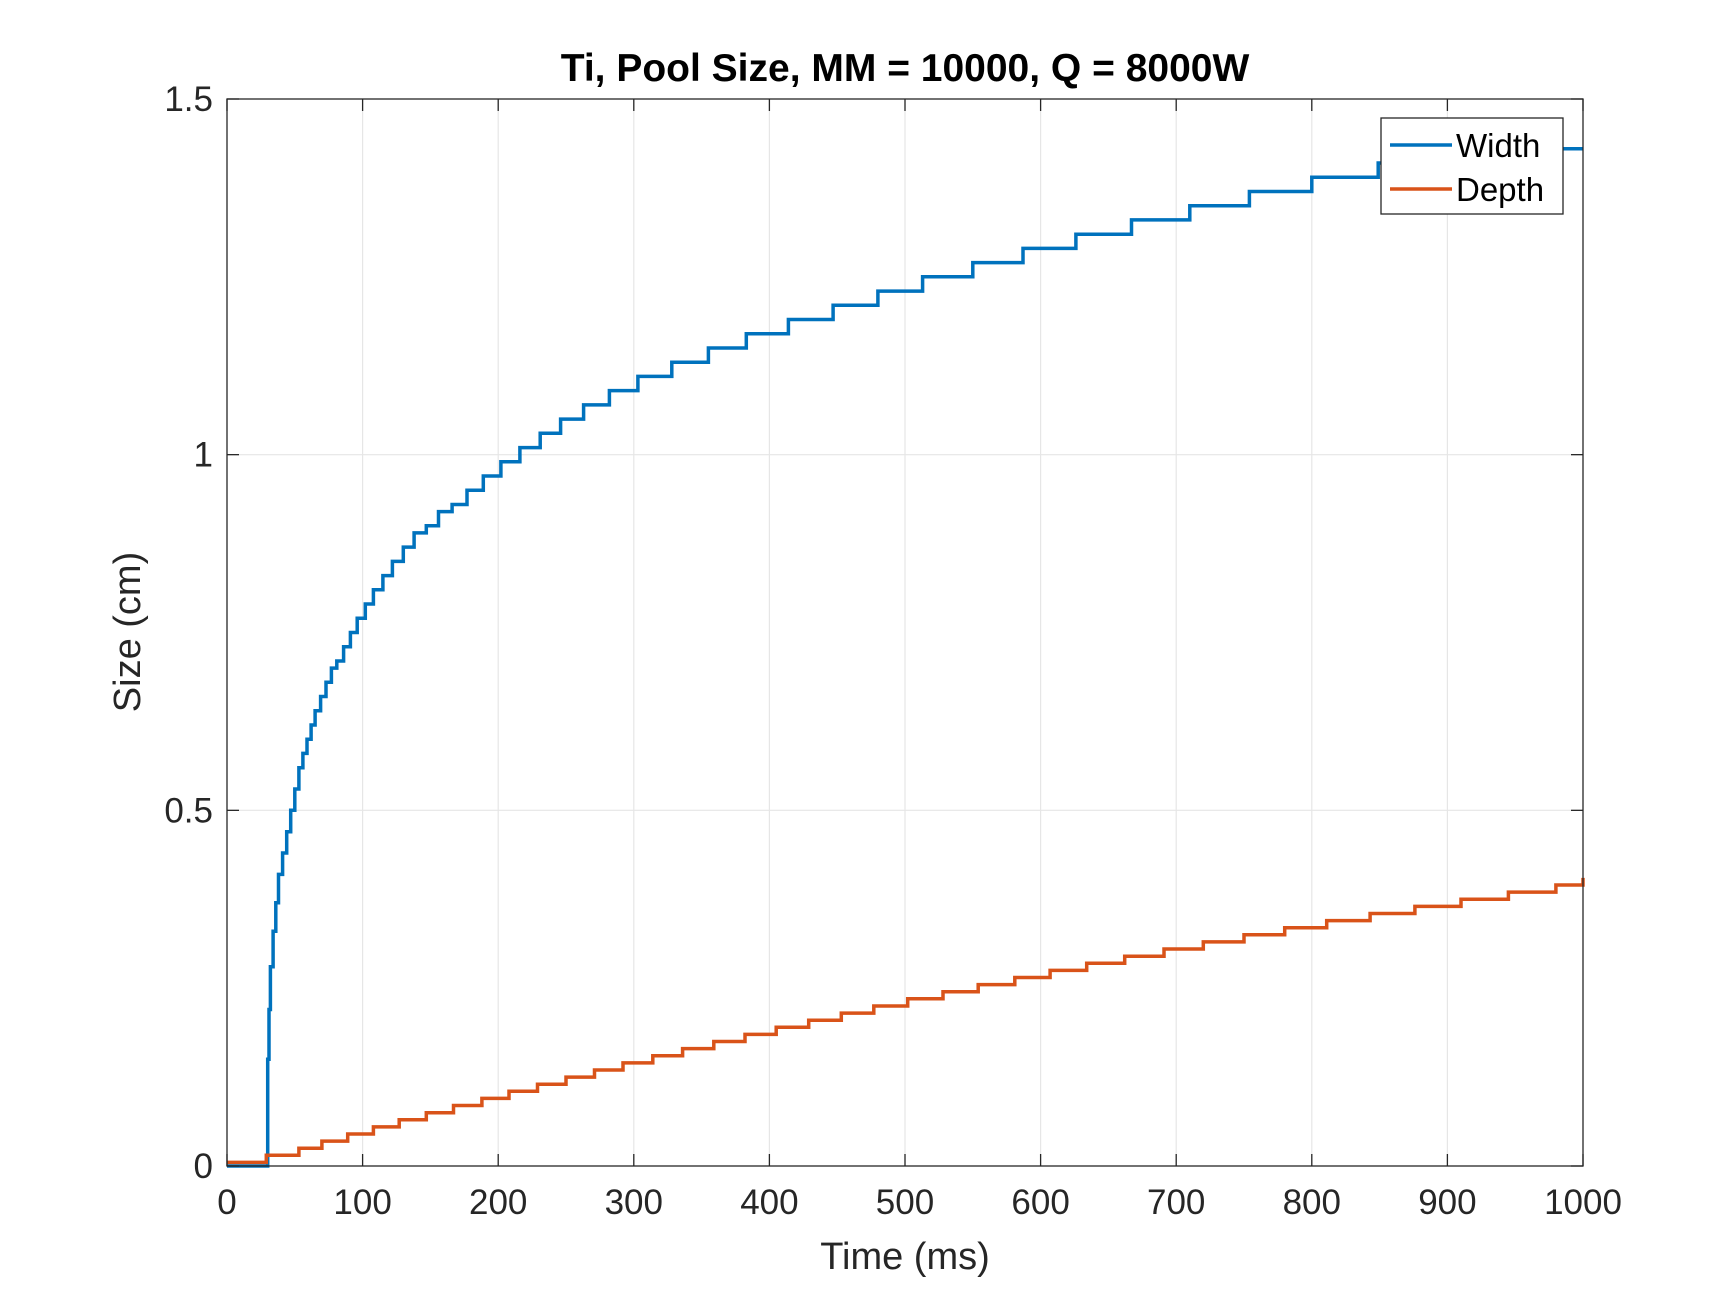 Image resolution: width=1728 pixels, height=1294 pixels. What do you see at coordinates (1500, 189) in the screenshot?
I see `legend-label-depth: Depth` at bounding box center [1500, 189].